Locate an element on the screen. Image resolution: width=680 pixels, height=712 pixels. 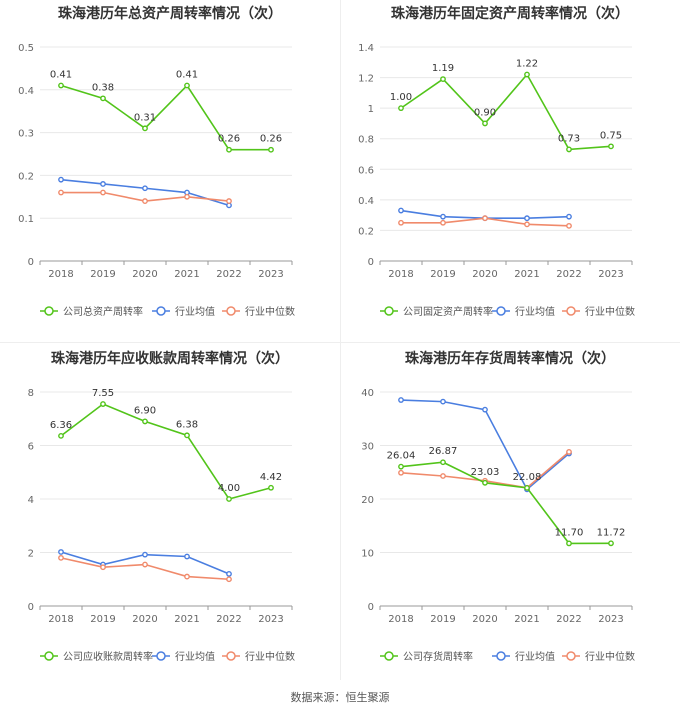
data-label: 6.38 is located at coordinates (187, 424).